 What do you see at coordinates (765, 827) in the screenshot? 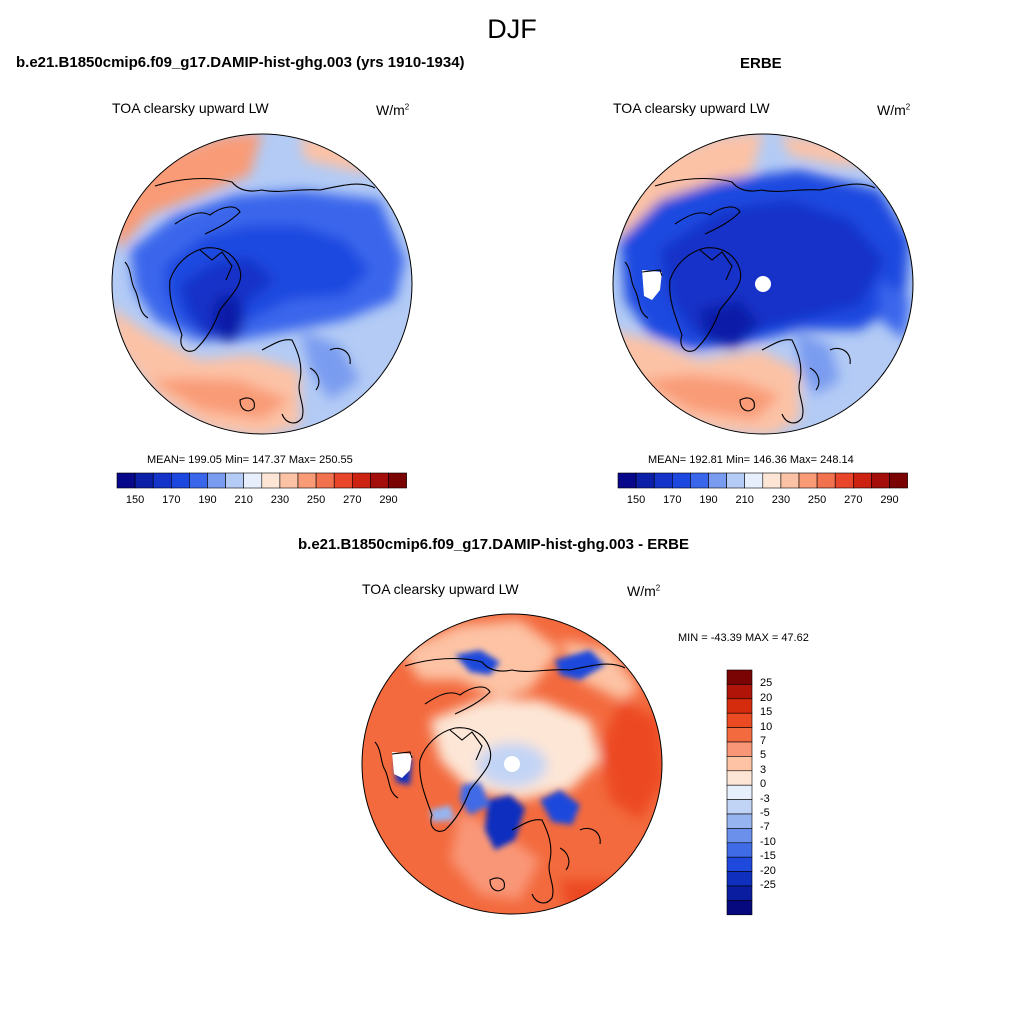
I see `diff-colorbar-tick-label: -7` at bounding box center [765, 827].